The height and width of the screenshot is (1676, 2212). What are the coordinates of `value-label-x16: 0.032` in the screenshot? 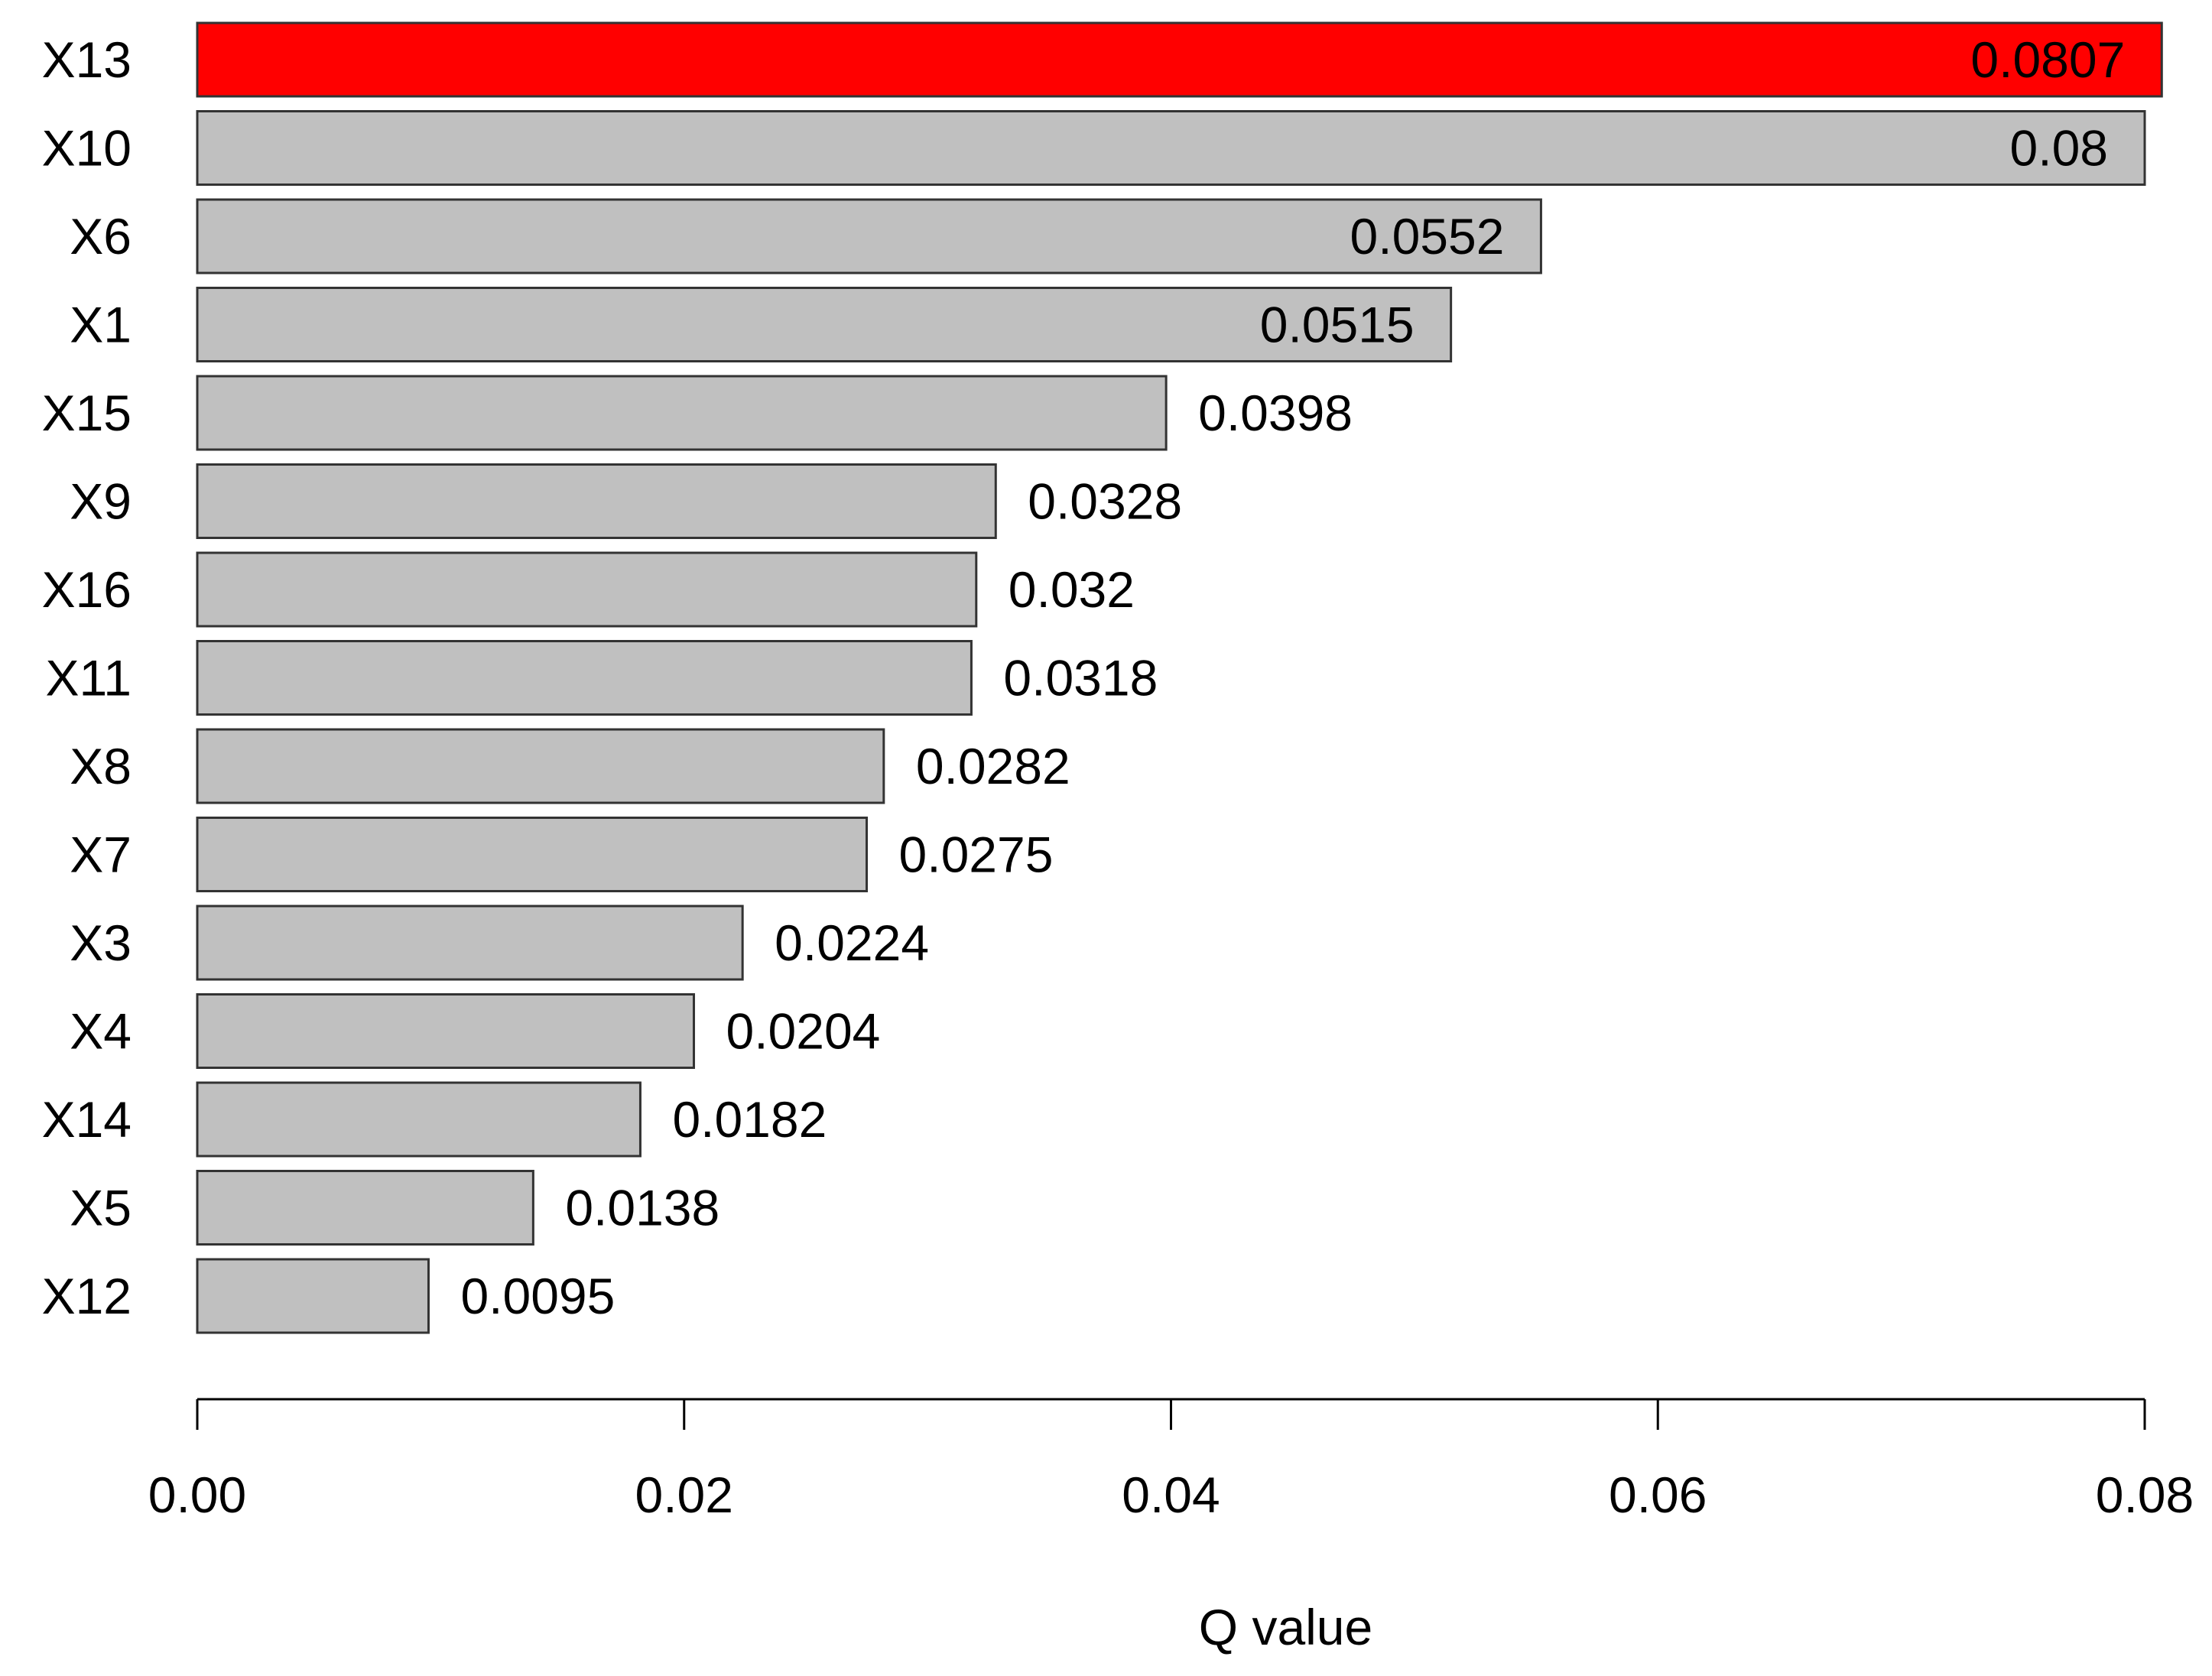 It's located at (1072, 589).